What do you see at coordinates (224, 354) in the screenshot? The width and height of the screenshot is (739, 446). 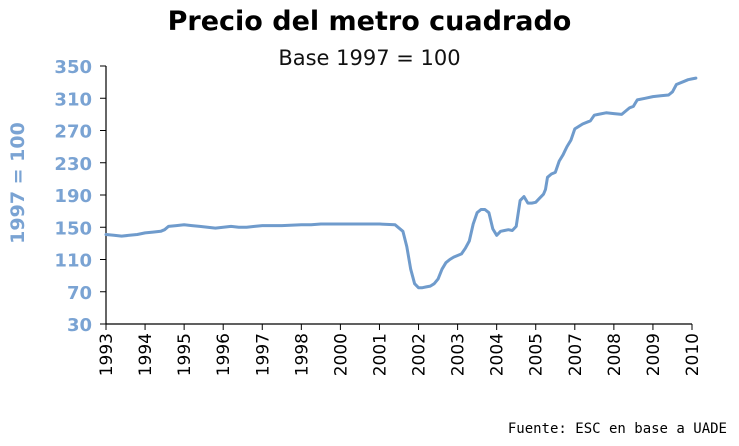 I see `x-tick-label: 1996` at bounding box center [224, 354].